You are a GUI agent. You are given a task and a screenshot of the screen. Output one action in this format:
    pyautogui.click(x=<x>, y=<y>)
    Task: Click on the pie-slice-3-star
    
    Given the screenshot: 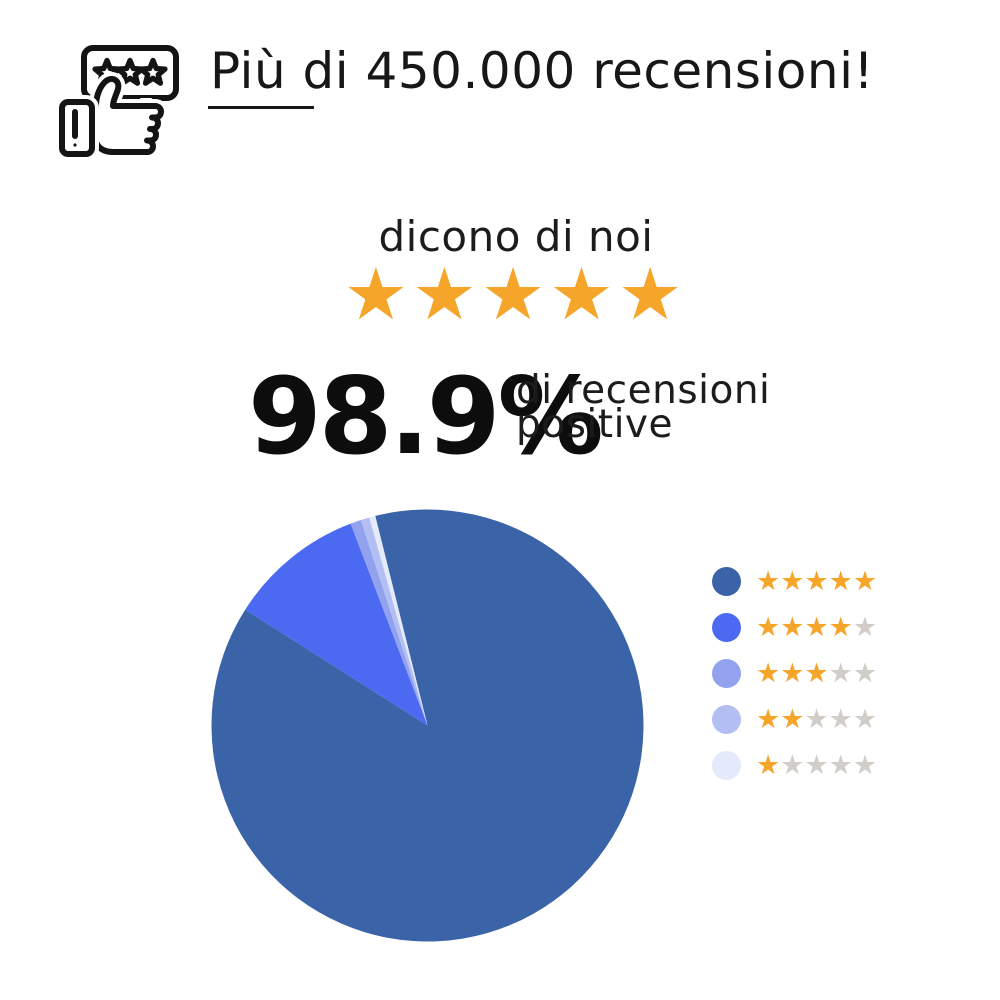 What is the action you would take?
    pyautogui.click(x=389, y=623)
    